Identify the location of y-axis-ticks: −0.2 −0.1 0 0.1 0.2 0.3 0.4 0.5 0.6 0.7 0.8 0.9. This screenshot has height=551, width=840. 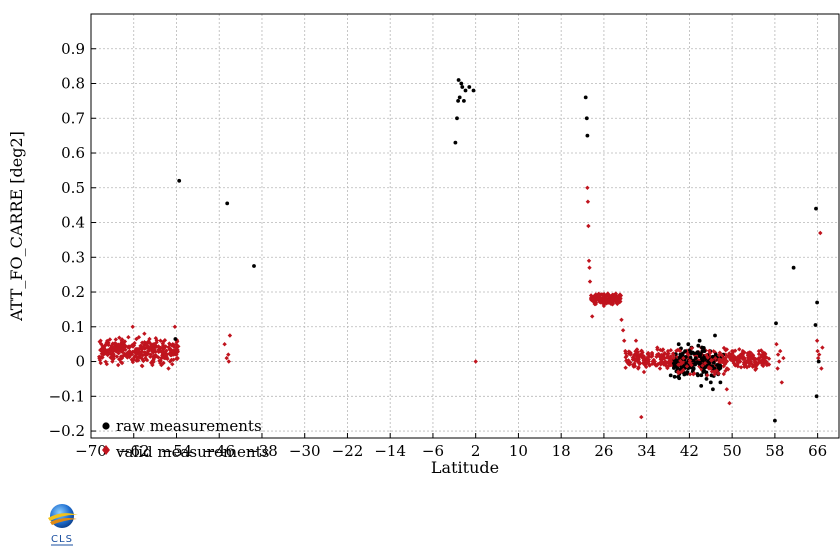
(72, 240).